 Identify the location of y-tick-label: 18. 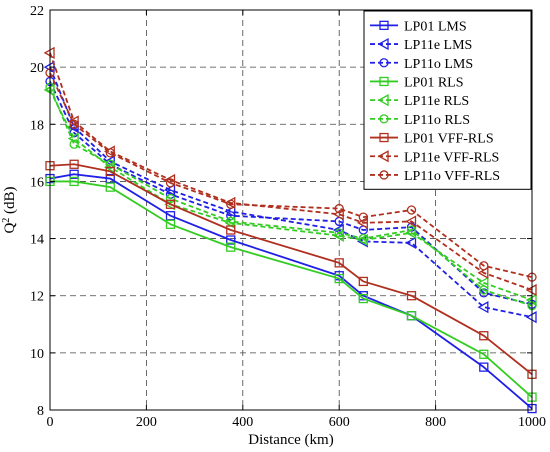
(37, 125).